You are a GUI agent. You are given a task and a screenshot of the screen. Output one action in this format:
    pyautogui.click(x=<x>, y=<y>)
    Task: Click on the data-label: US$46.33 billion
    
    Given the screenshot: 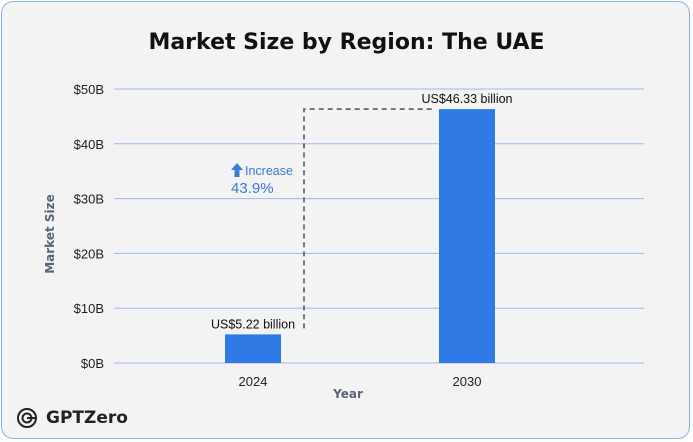 What is the action you would take?
    pyautogui.click(x=466, y=99)
    